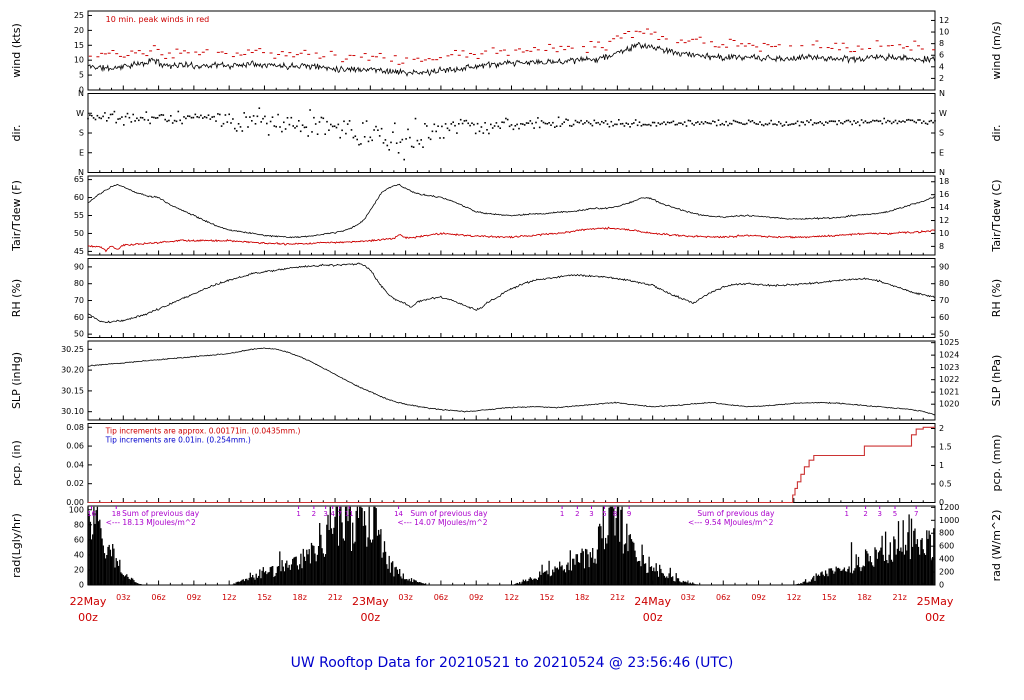 Image resolution: width=1024 pixels, height=700 pixels. Describe the element at coordinates (949, 355) in the screenshot. I see `svg-text: 1024` at that location.